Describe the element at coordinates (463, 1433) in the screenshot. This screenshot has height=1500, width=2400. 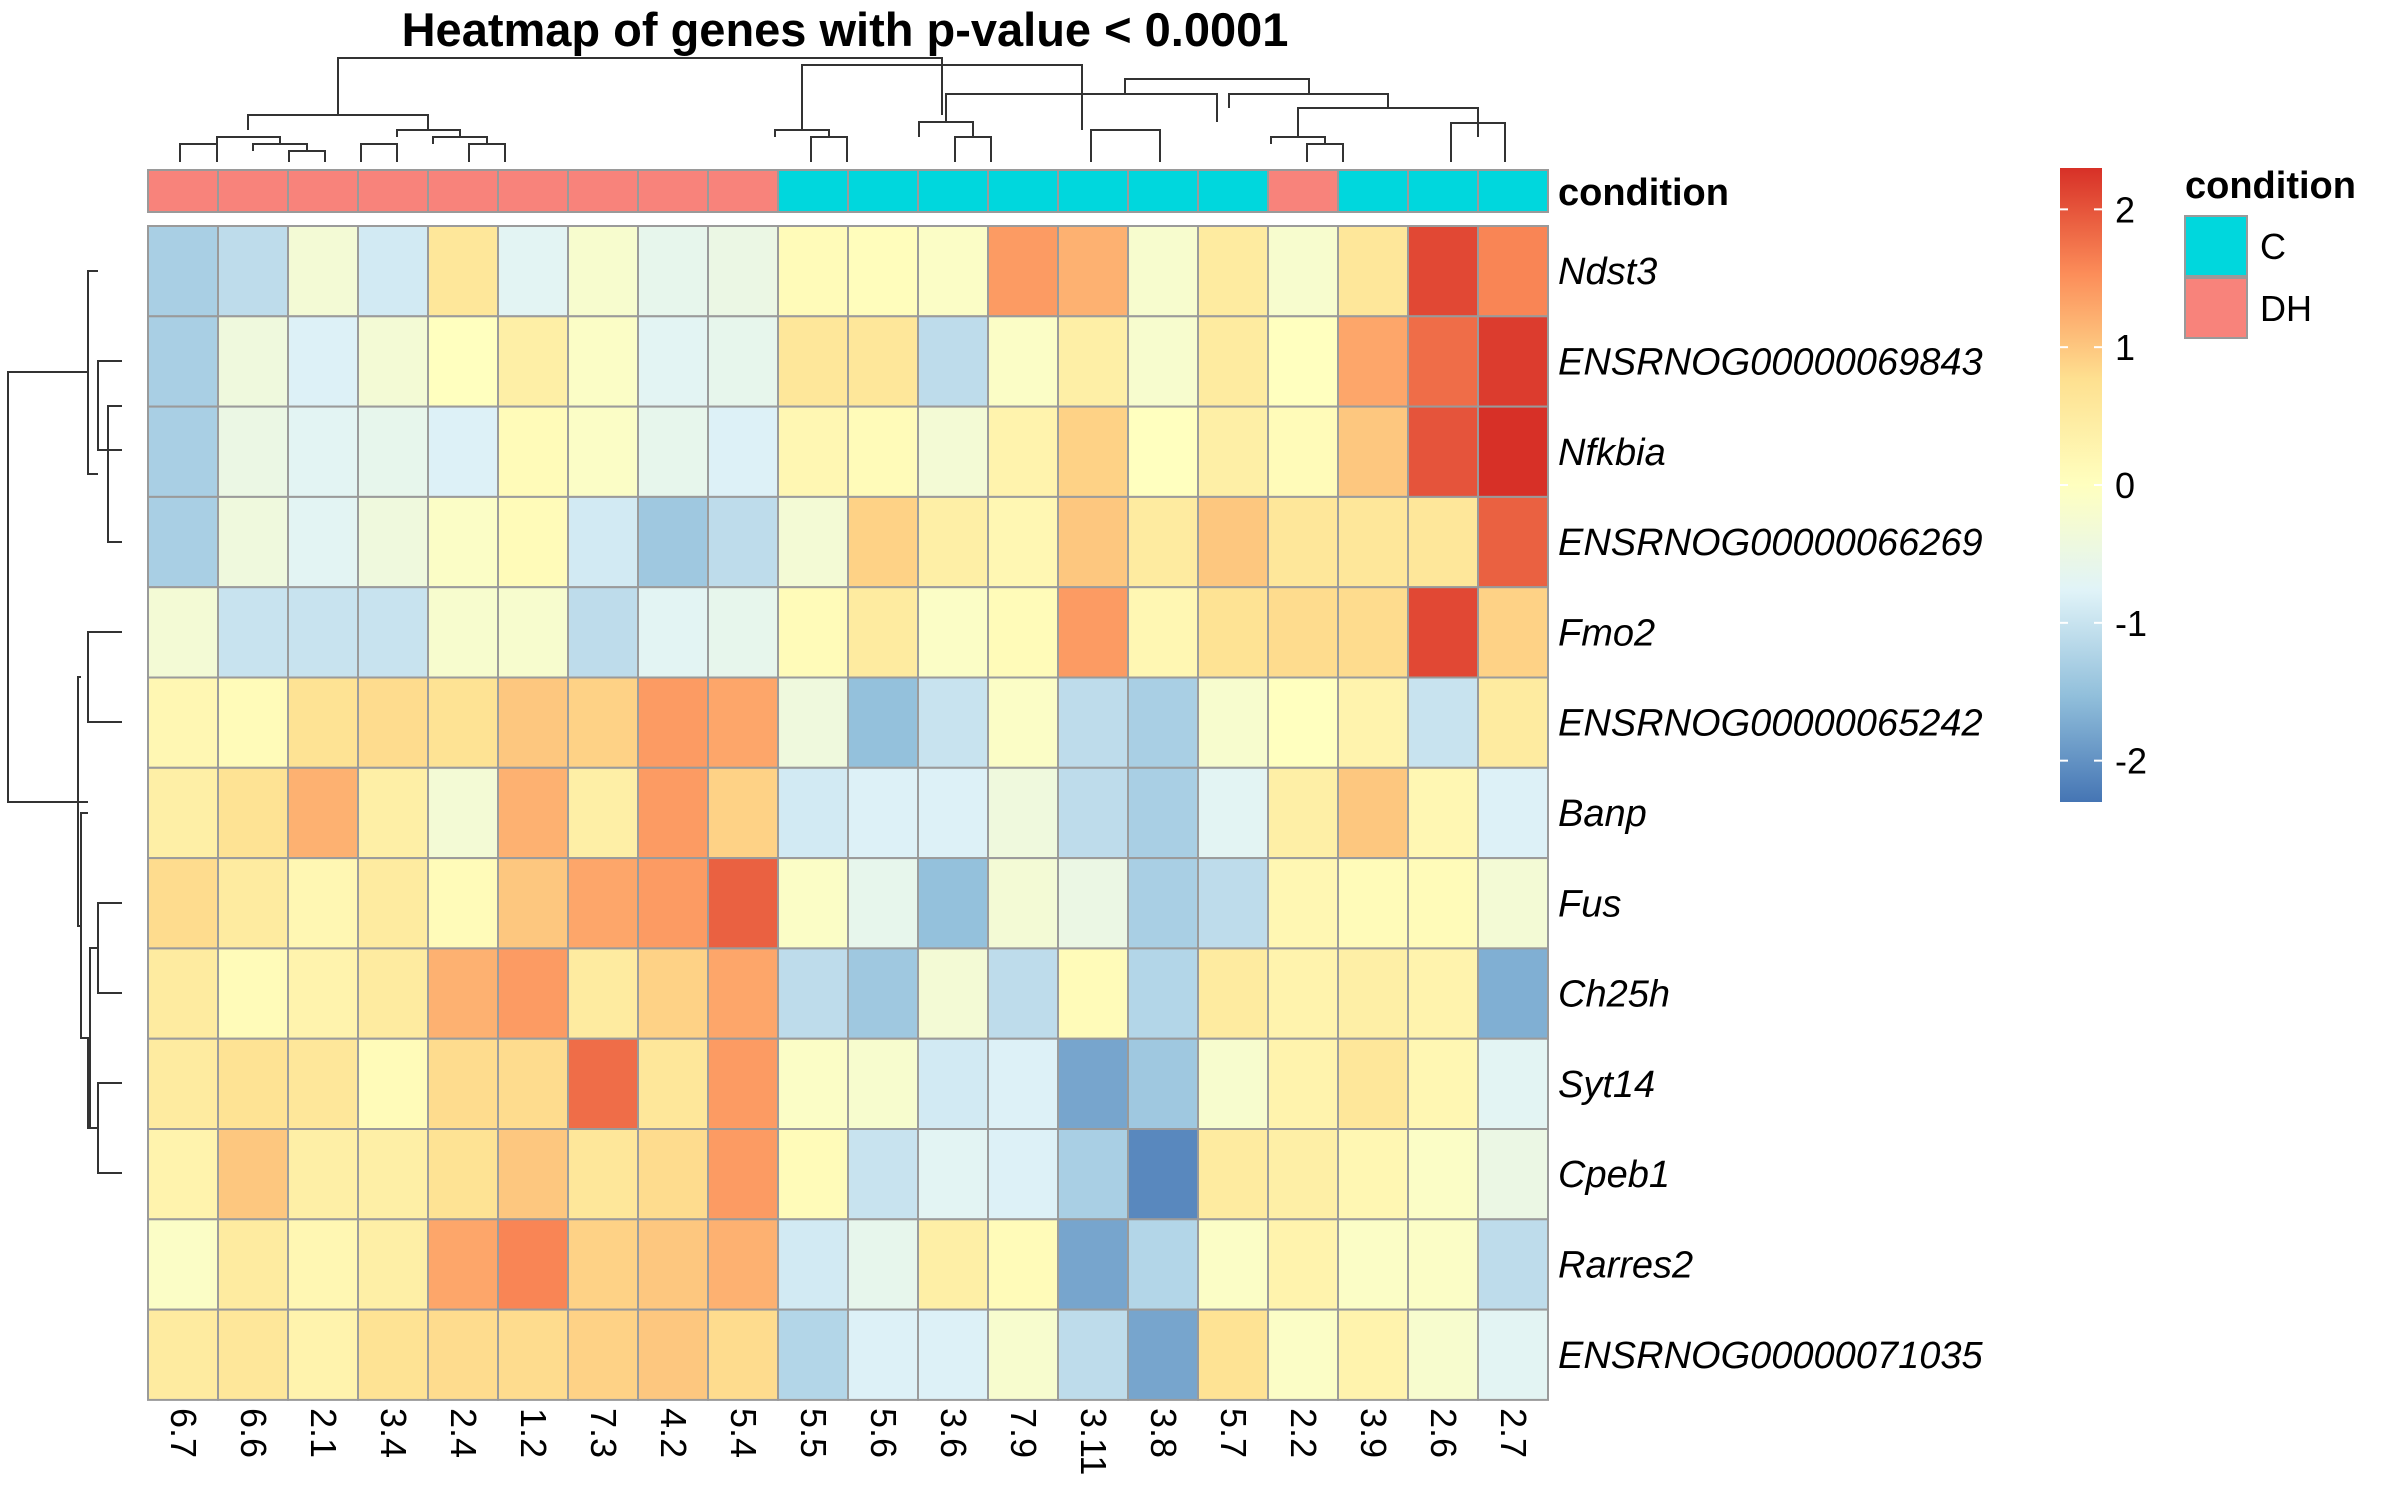
I see `column-label: 2.4` at that location.